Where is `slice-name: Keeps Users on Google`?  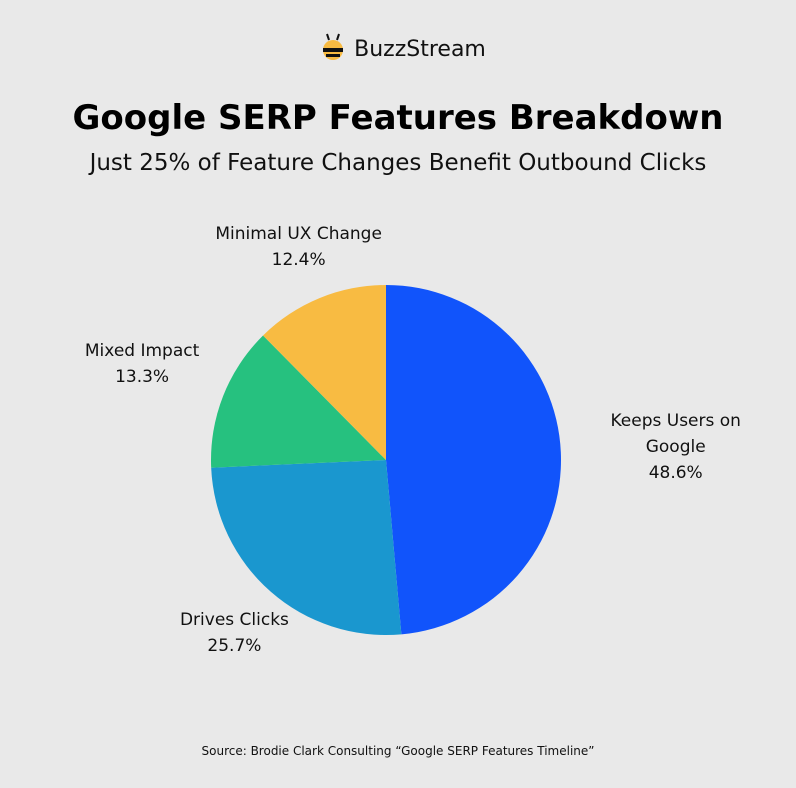
slice-name: Keeps Users on Google is located at coordinates (675, 434).